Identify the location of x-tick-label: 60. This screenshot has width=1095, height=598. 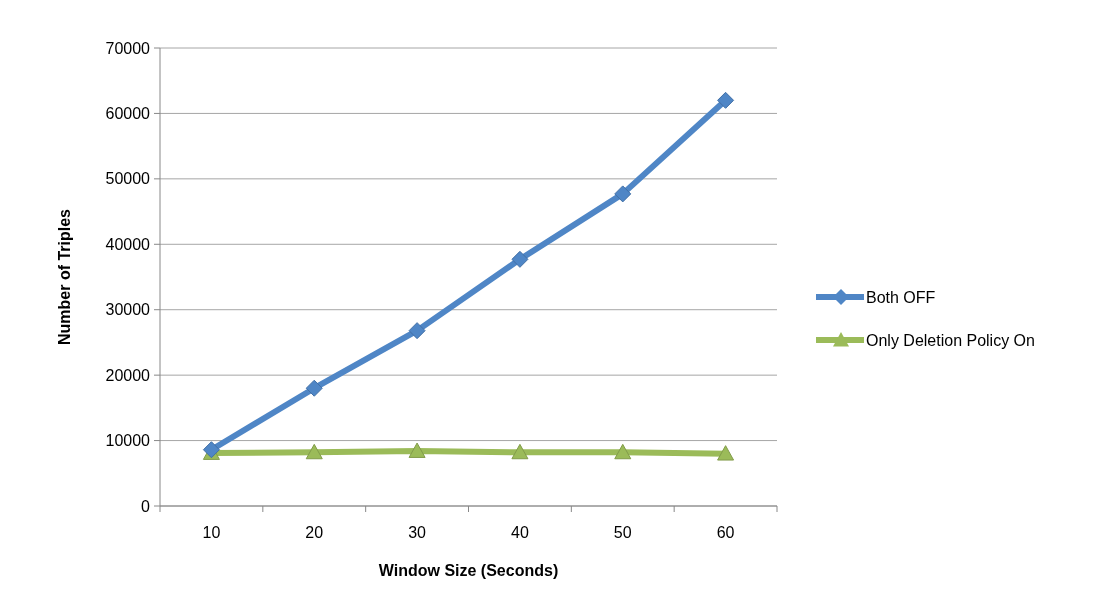
(725, 532).